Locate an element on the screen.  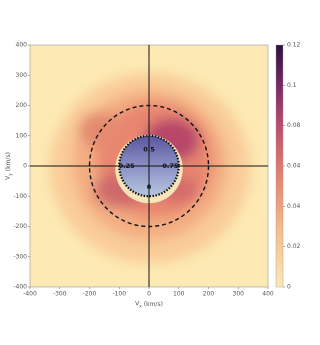
x-tick-label: 300 is located at coordinates (239, 294).